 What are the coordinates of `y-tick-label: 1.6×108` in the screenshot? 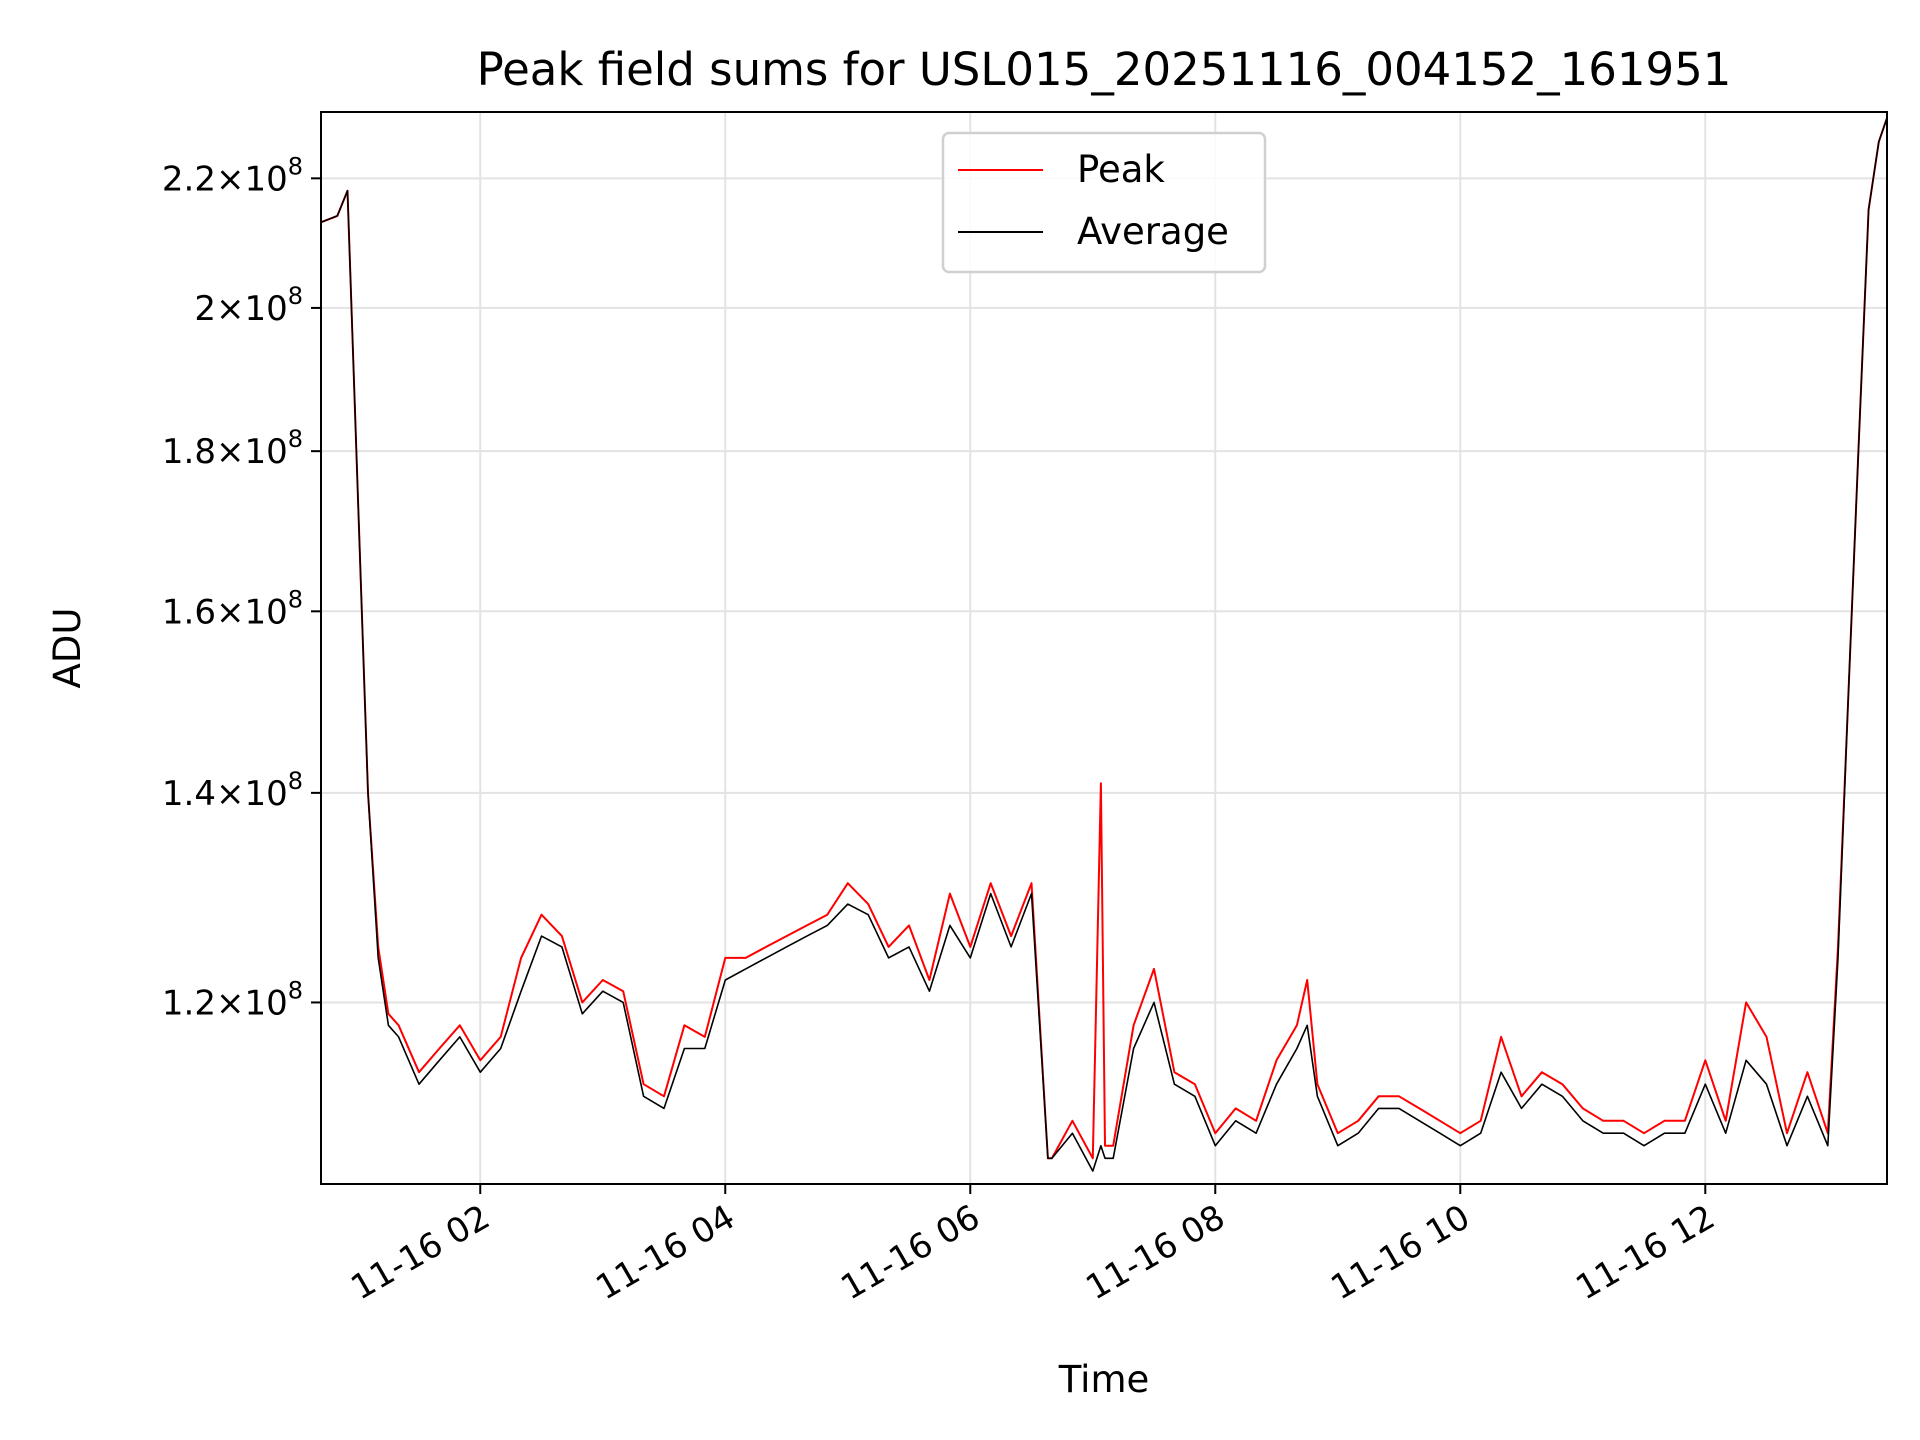 It's located at (232, 608).